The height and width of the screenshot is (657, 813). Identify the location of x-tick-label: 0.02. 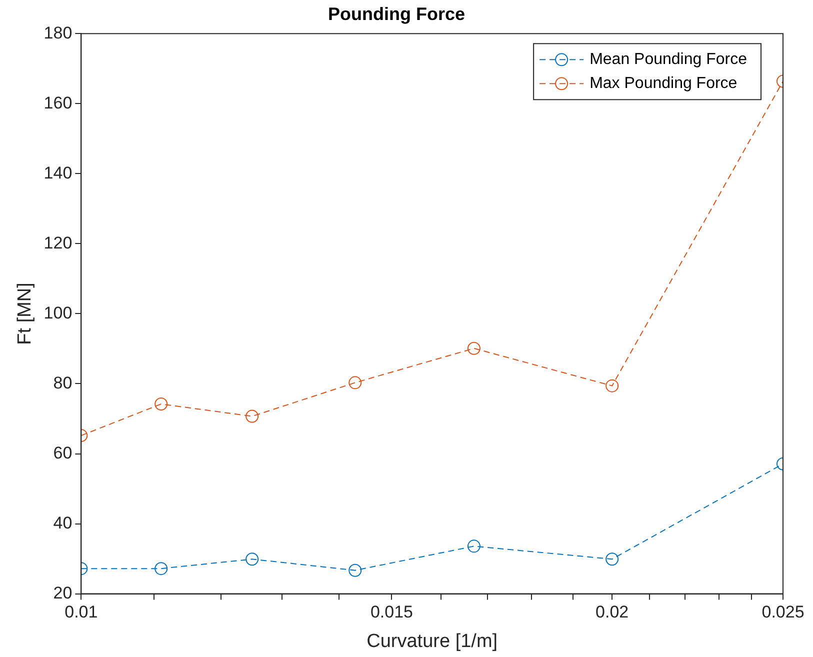
(612, 612).